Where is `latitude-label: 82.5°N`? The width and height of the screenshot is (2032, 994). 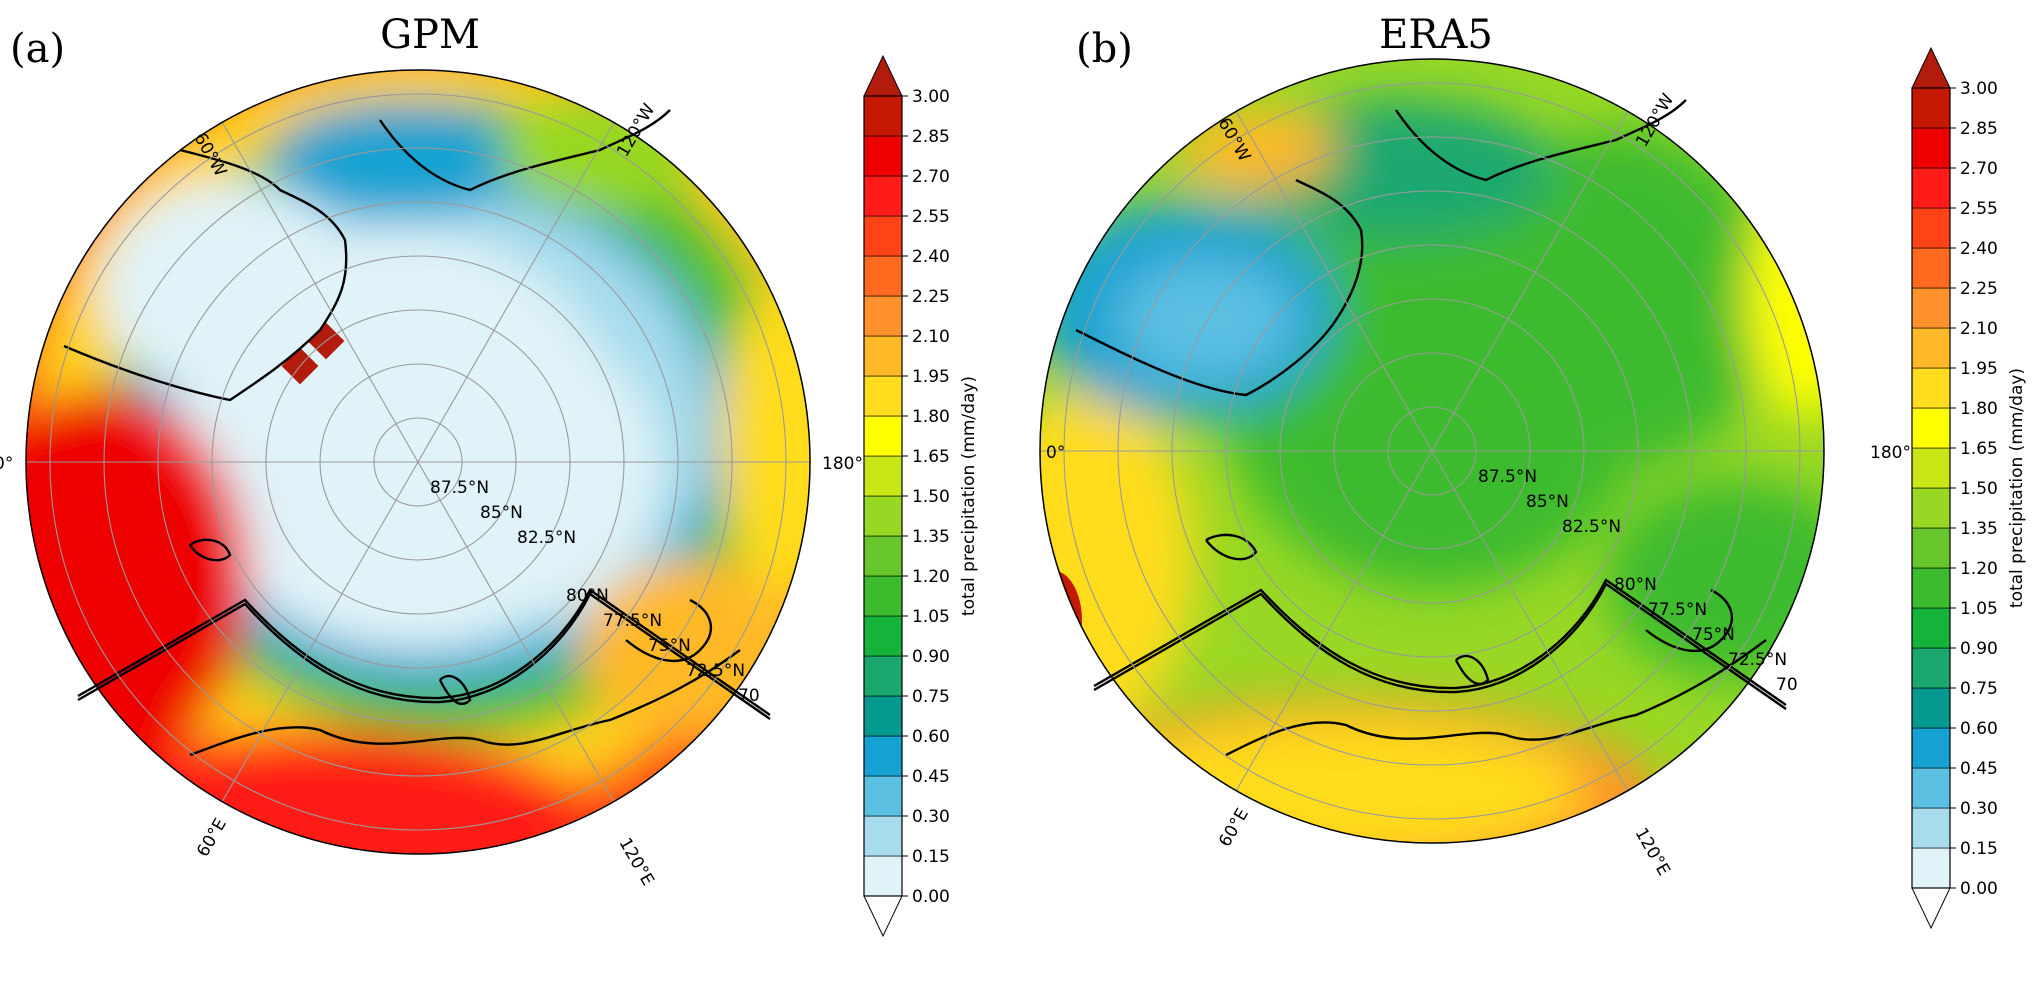 latitude-label: 82.5°N is located at coordinates (546, 538).